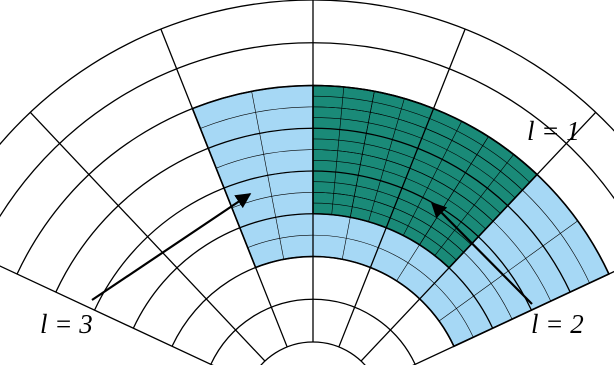 The width and height of the screenshot is (614, 365). I want to click on label-l1: l = 1, so click(553, 131).